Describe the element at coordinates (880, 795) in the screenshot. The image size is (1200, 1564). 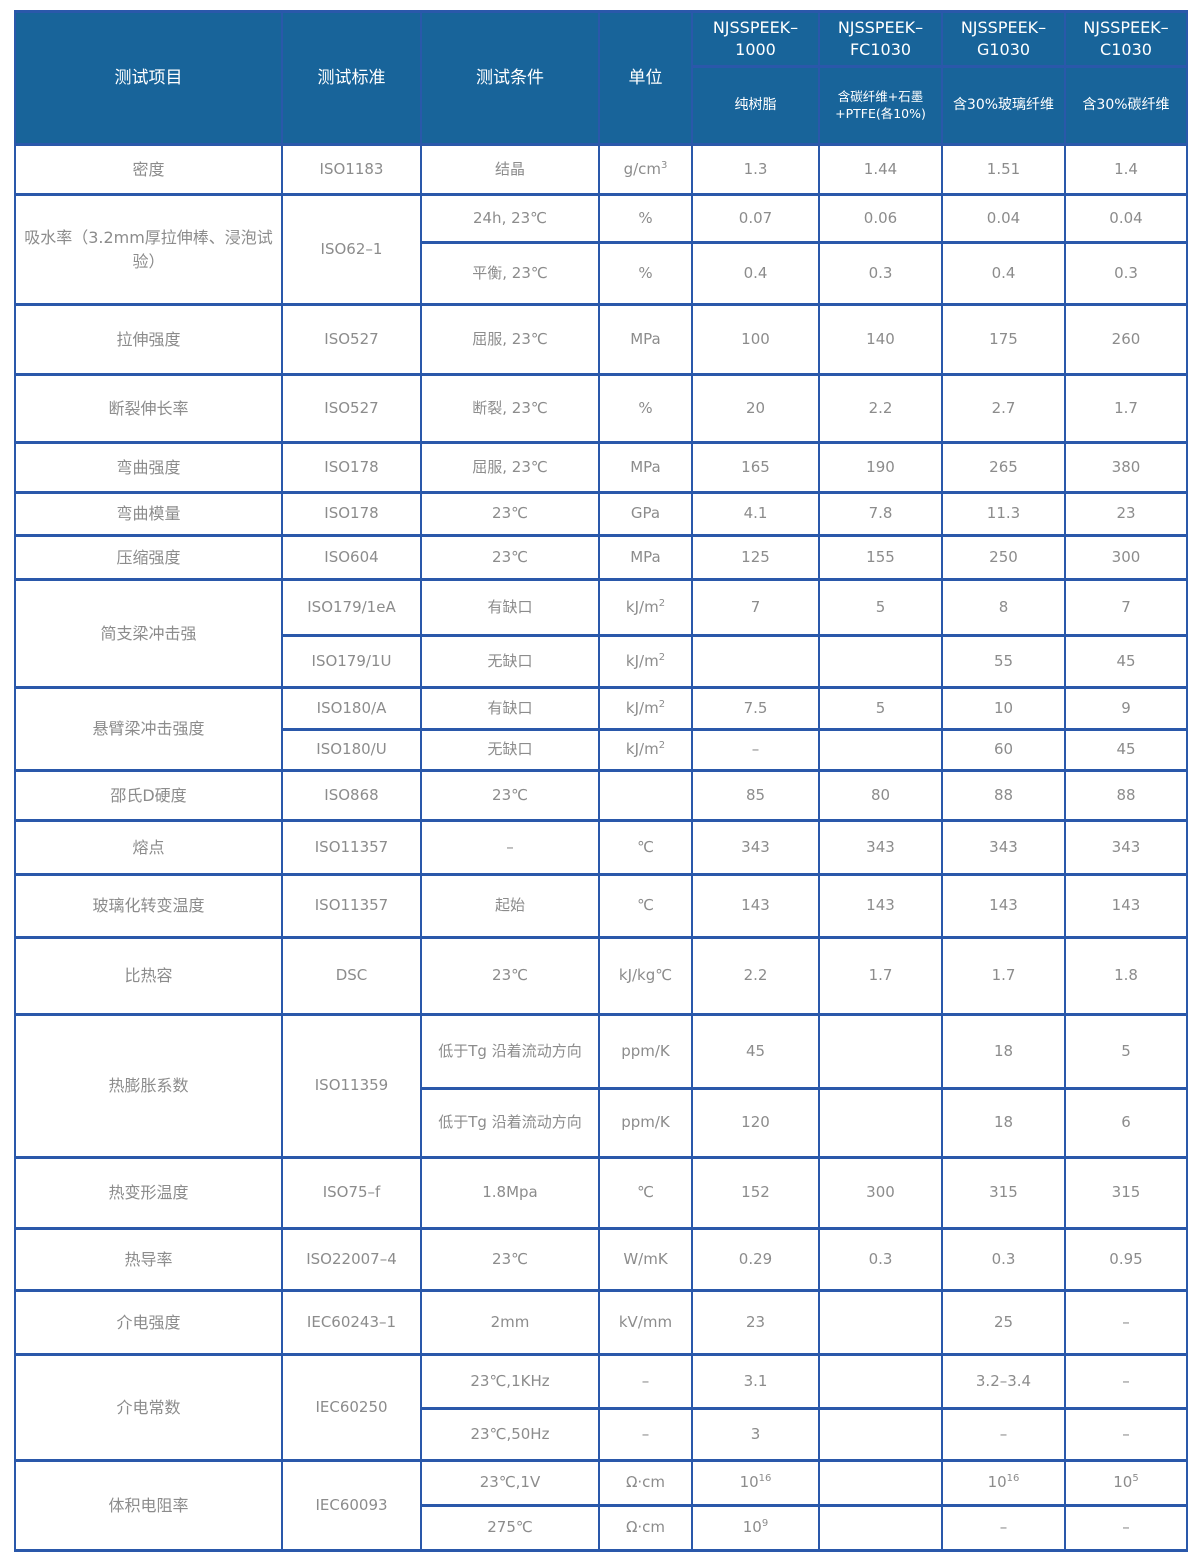
I see `cell-value: 80` at that location.